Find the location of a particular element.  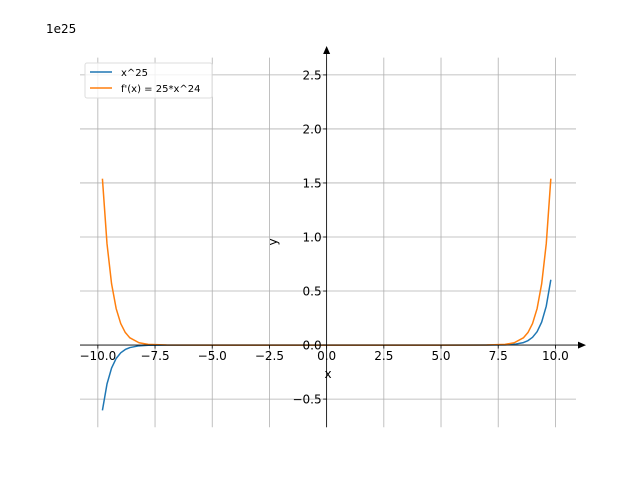

x-tick-label: −10.0 is located at coordinates (97, 356).